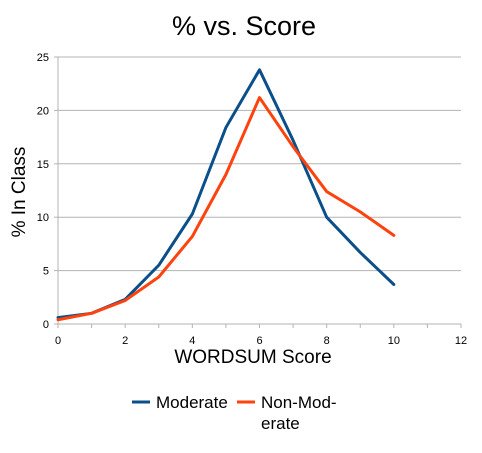 The image size is (482, 453). I want to click on x-tick-label: 4, so click(192, 341).